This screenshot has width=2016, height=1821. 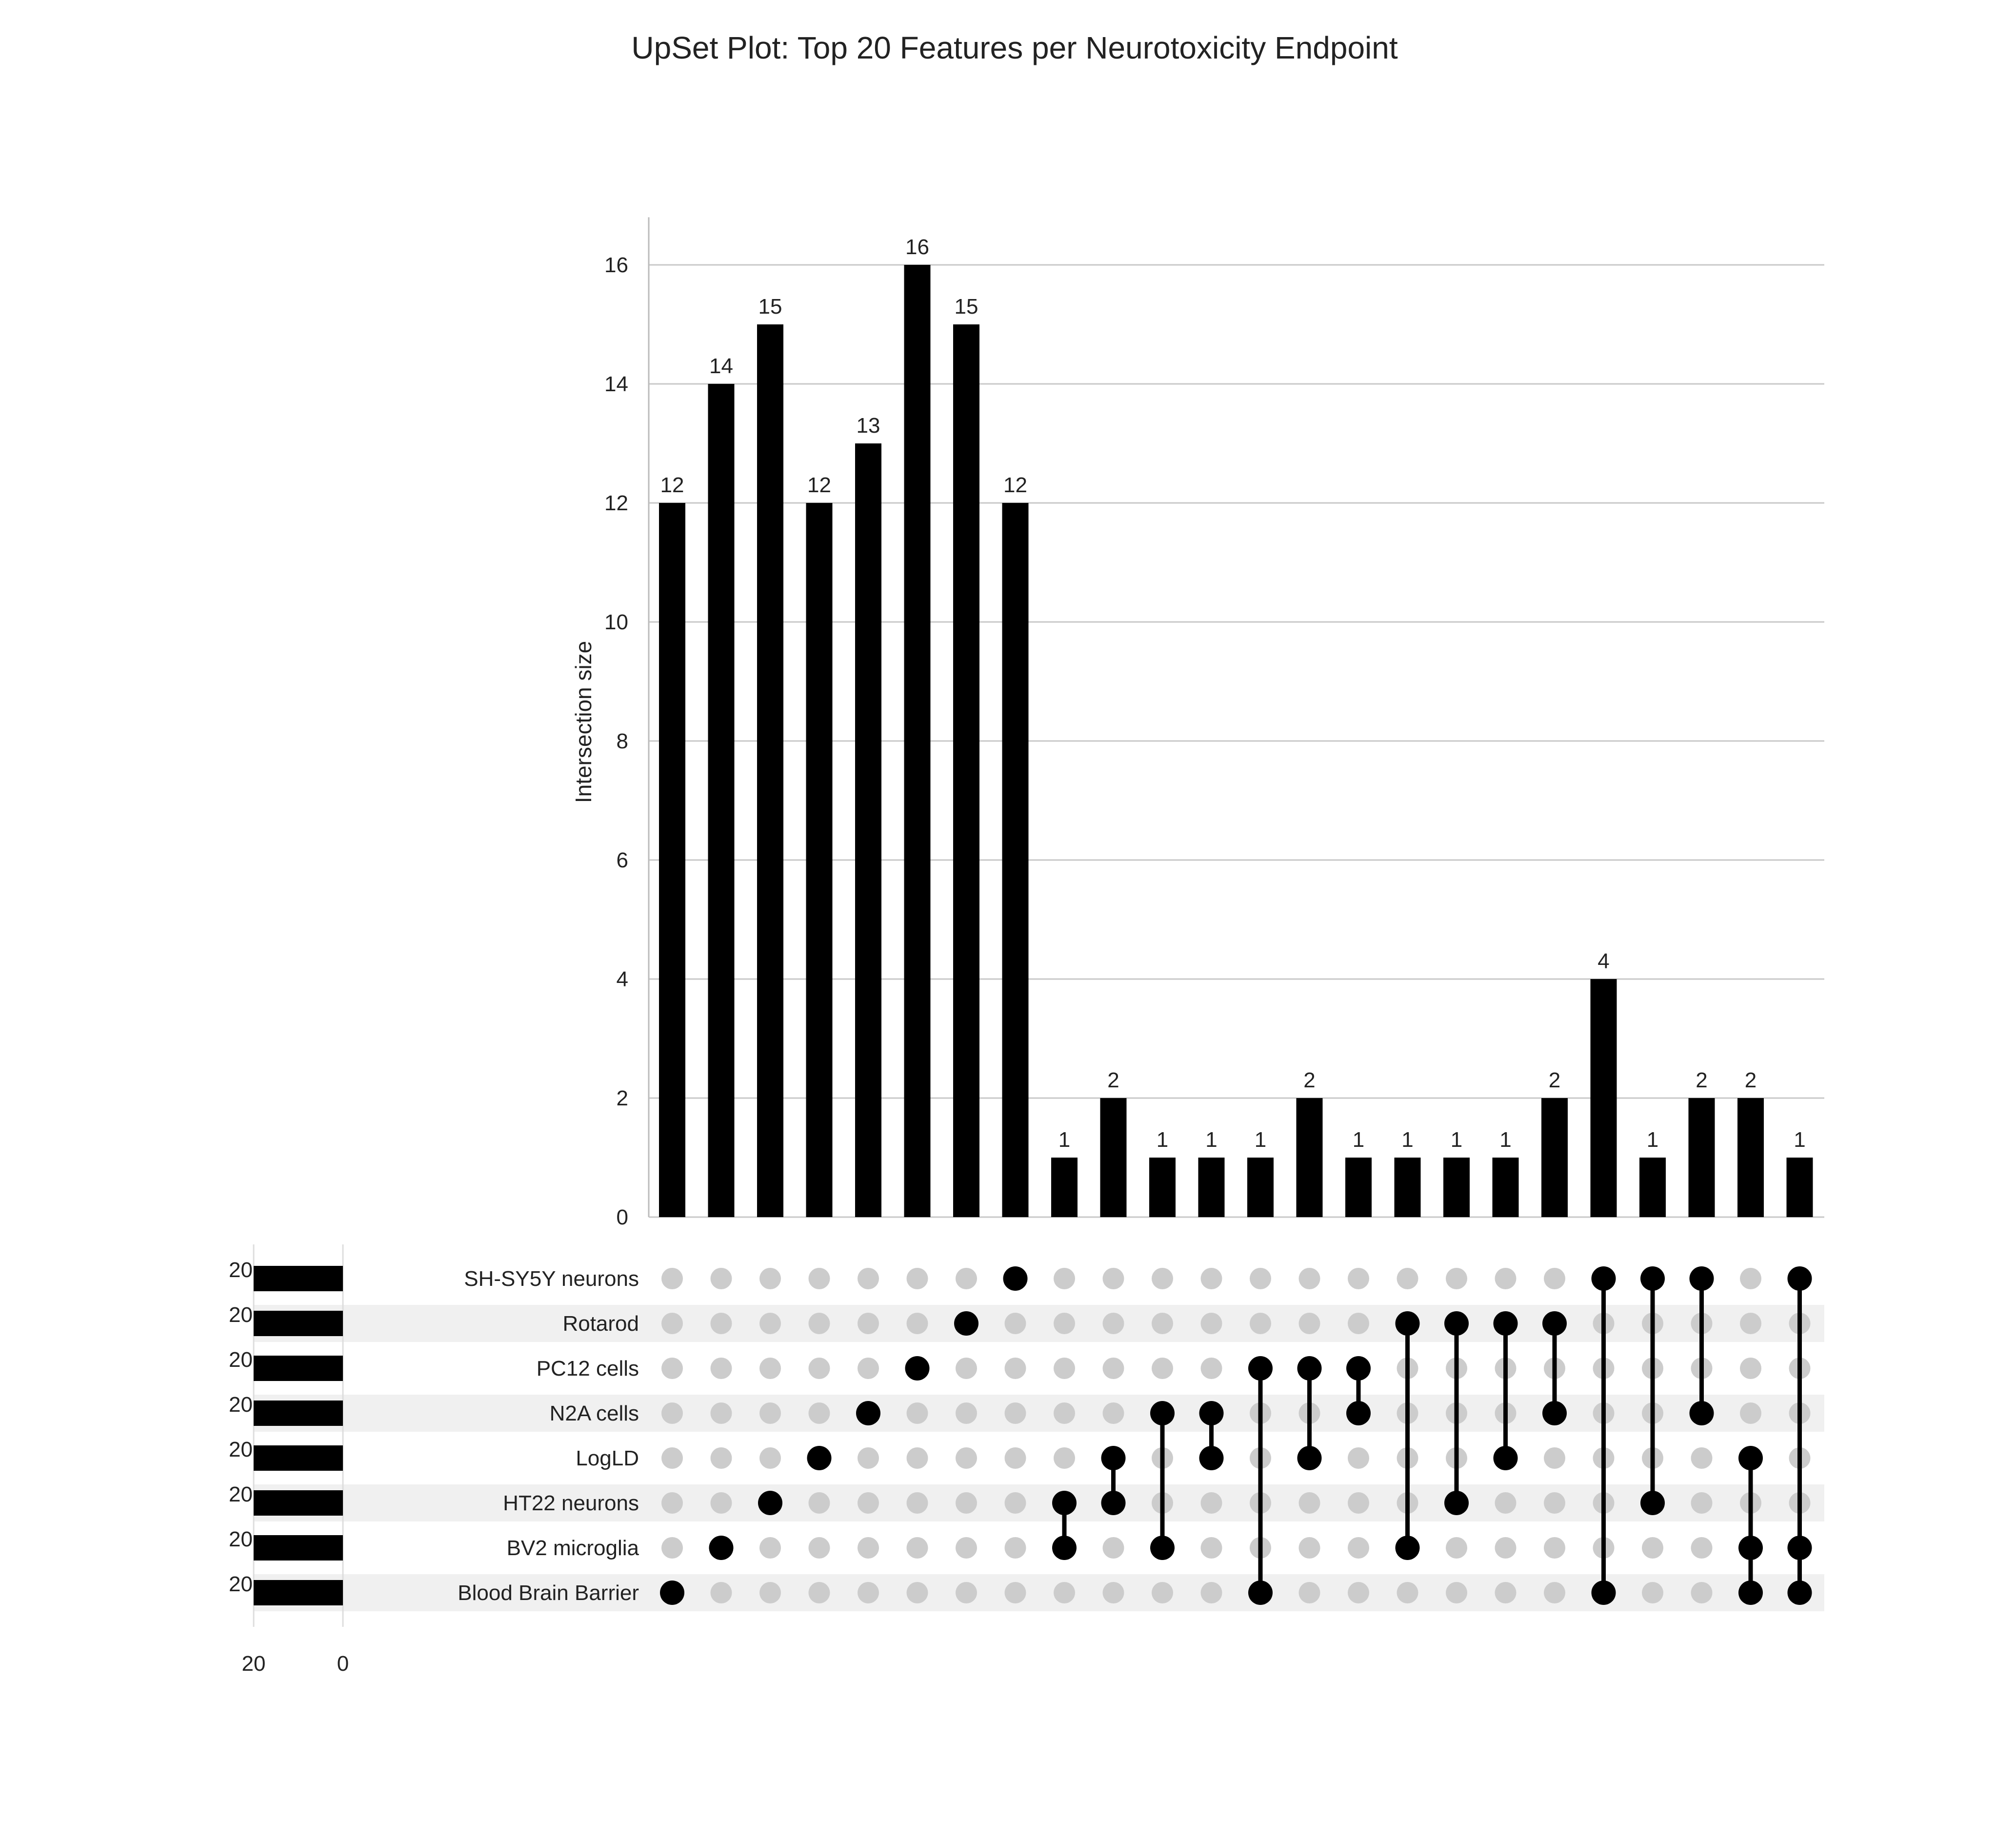 What do you see at coordinates (721, 366) in the screenshot?
I see `intersection-bar-label: 14` at bounding box center [721, 366].